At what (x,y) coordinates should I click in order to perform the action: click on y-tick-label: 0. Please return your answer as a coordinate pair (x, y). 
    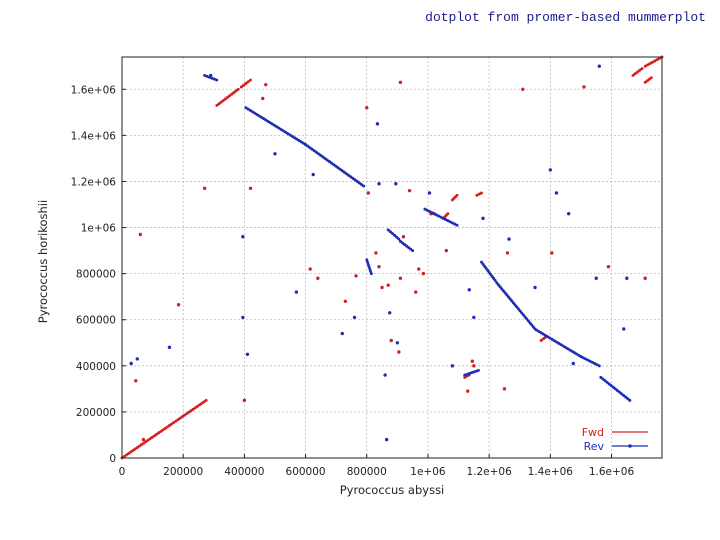
    Looking at the image, I should click on (112, 459).